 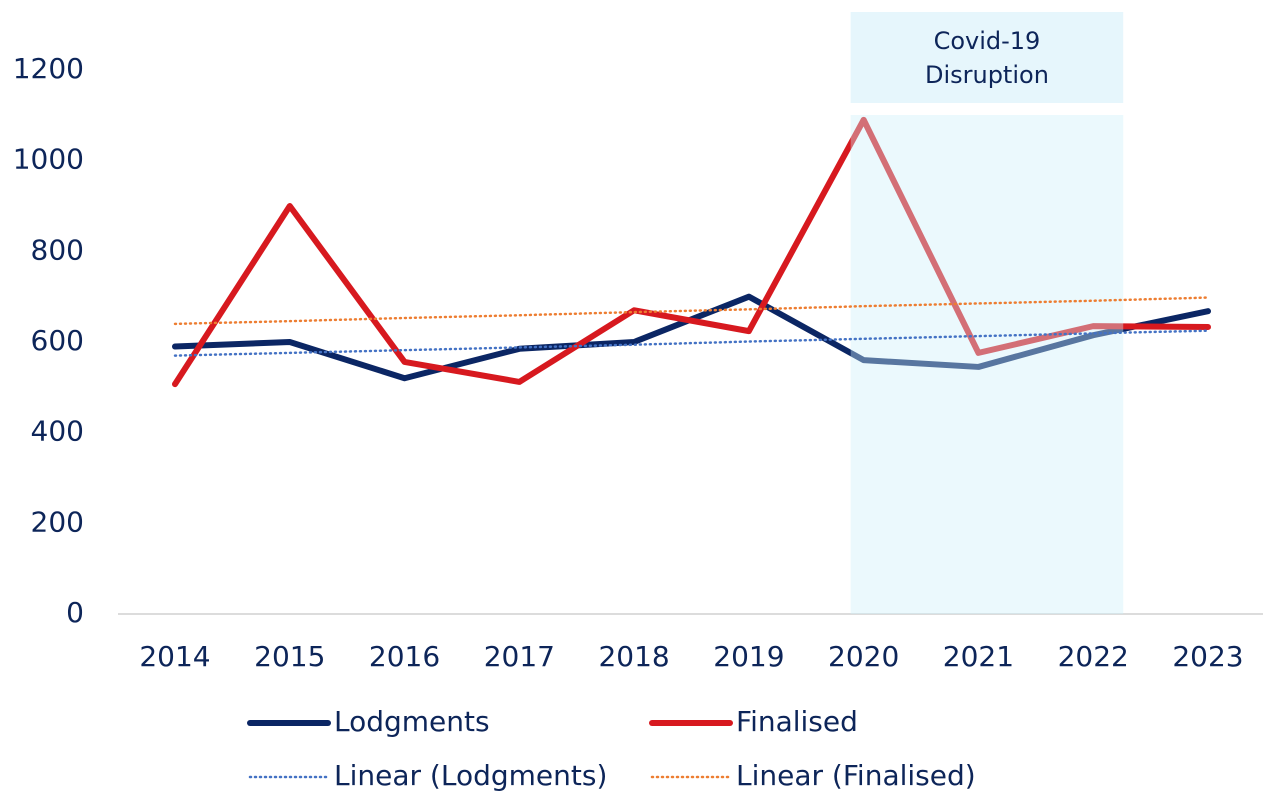 What do you see at coordinates (57, 521) in the screenshot?
I see `y-tick-label: 200` at bounding box center [57, 521].